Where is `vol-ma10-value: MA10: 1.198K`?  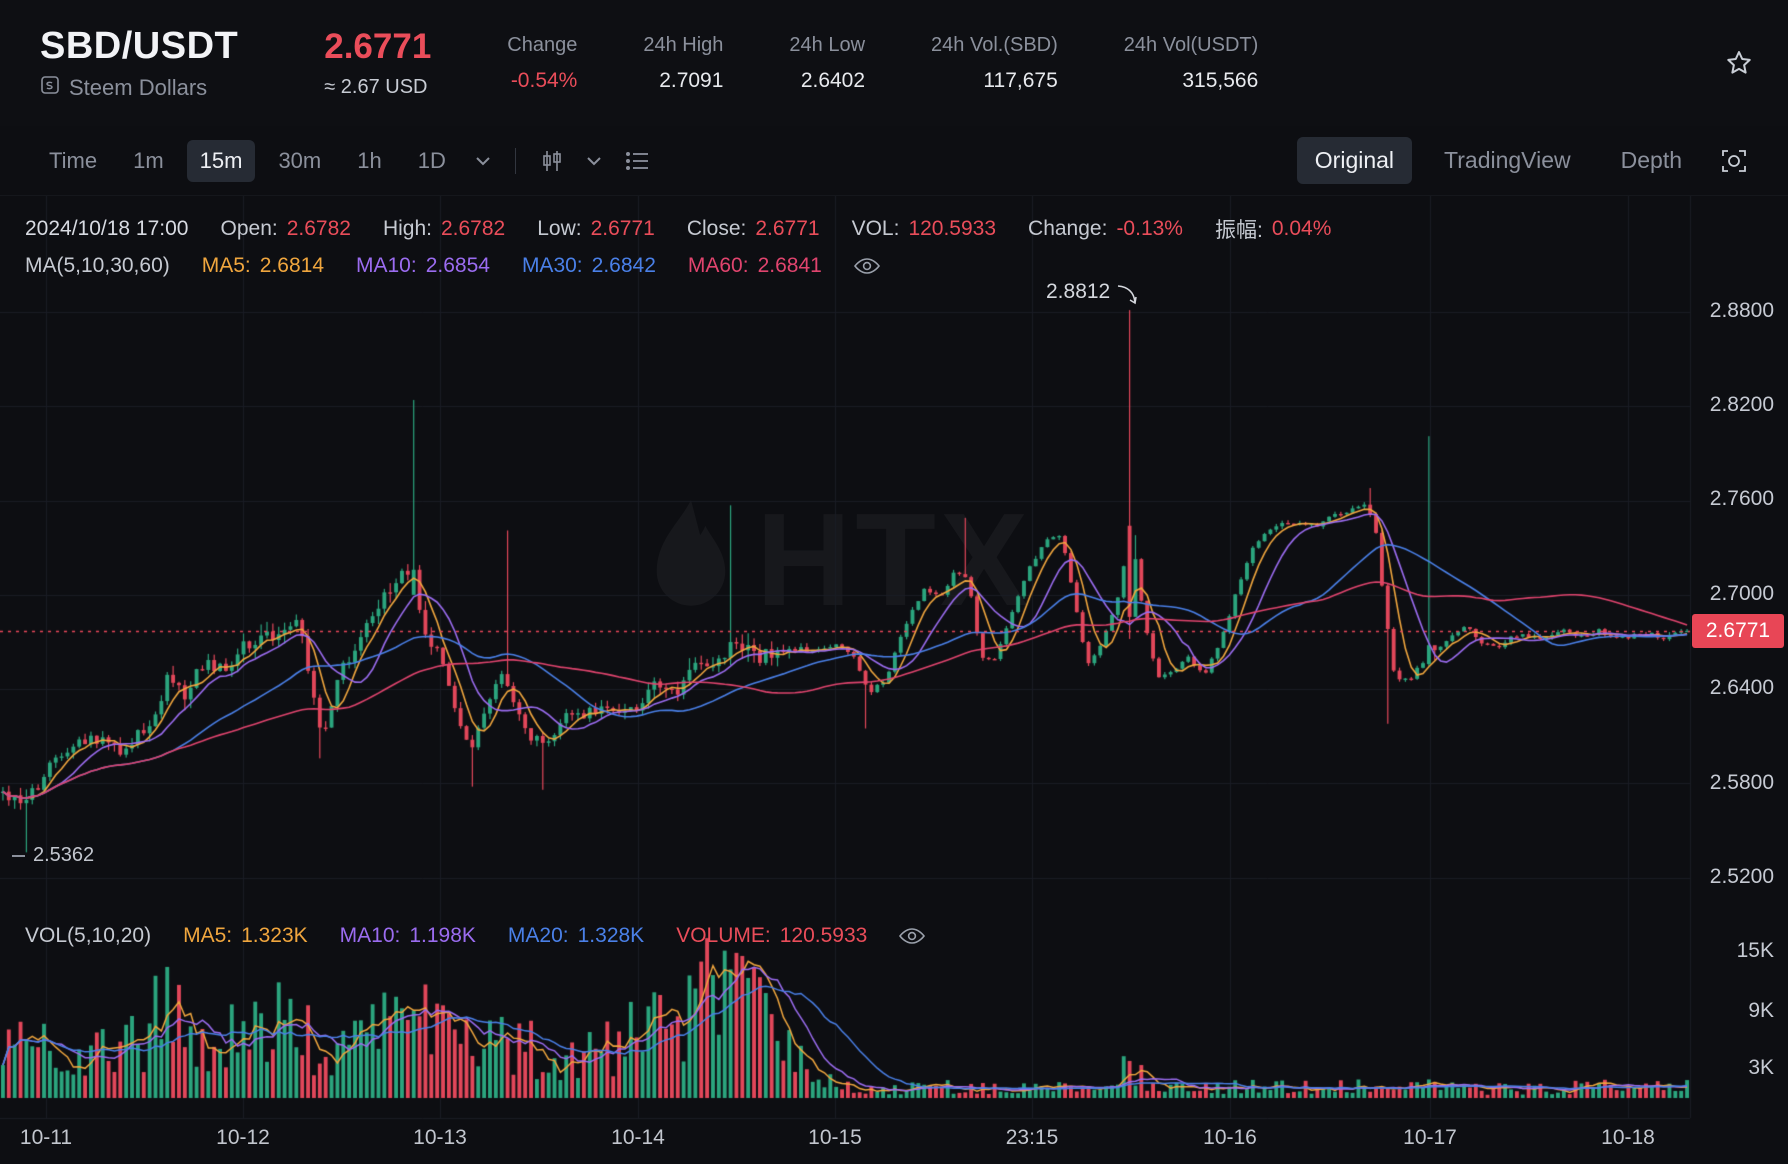 vol-ma10-value: MA10: 1.198K is located at coordinates (407, 935).